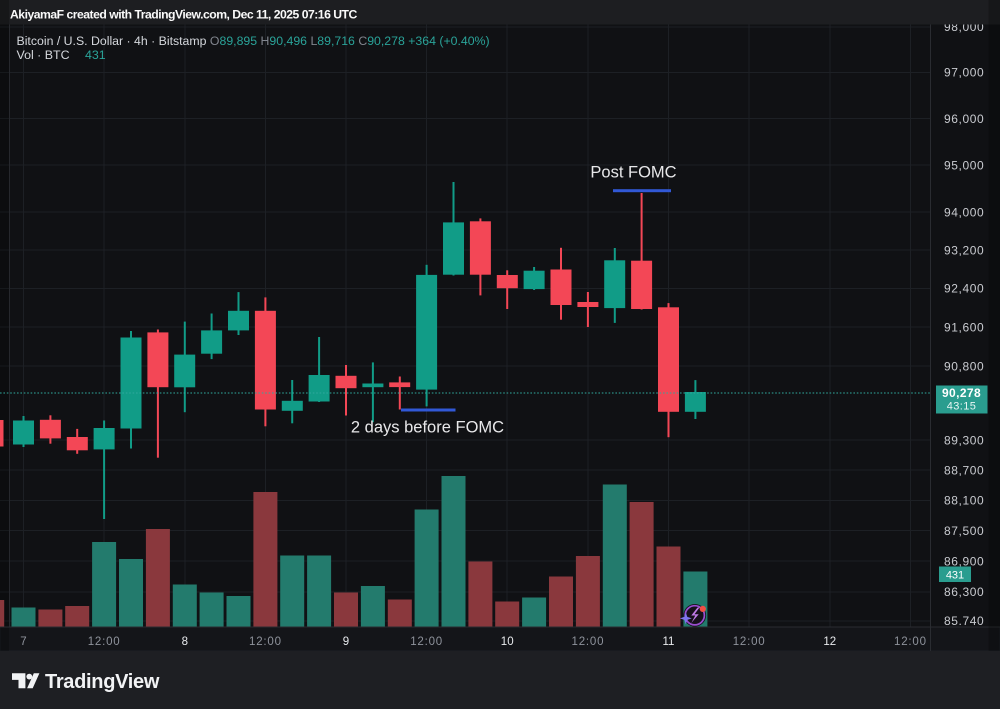 This screenshot has height=709, width=1000. I want to click on svg-text: 9, so click(346, 642).